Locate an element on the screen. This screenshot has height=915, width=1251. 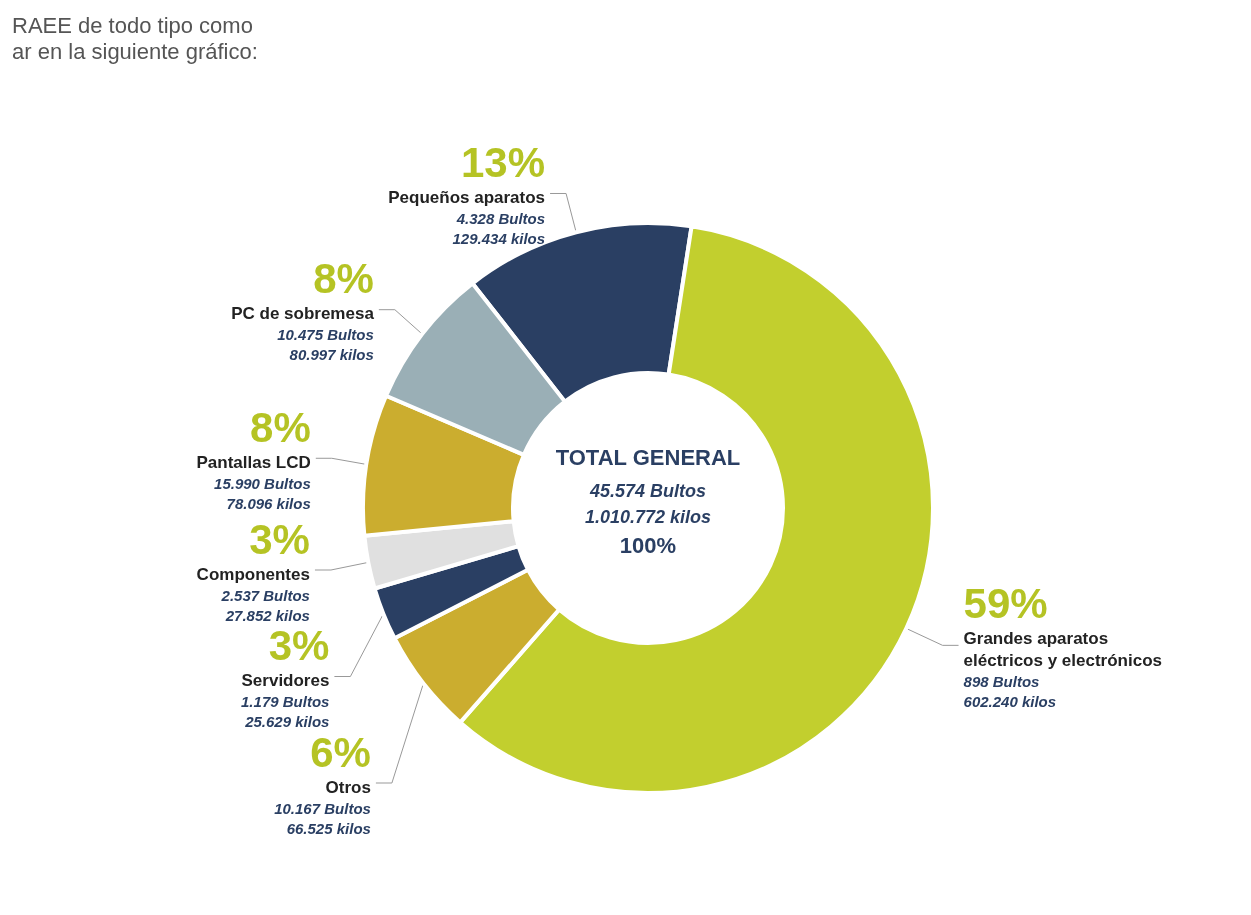
data-label: 6% is located at coordinates (340, 752).